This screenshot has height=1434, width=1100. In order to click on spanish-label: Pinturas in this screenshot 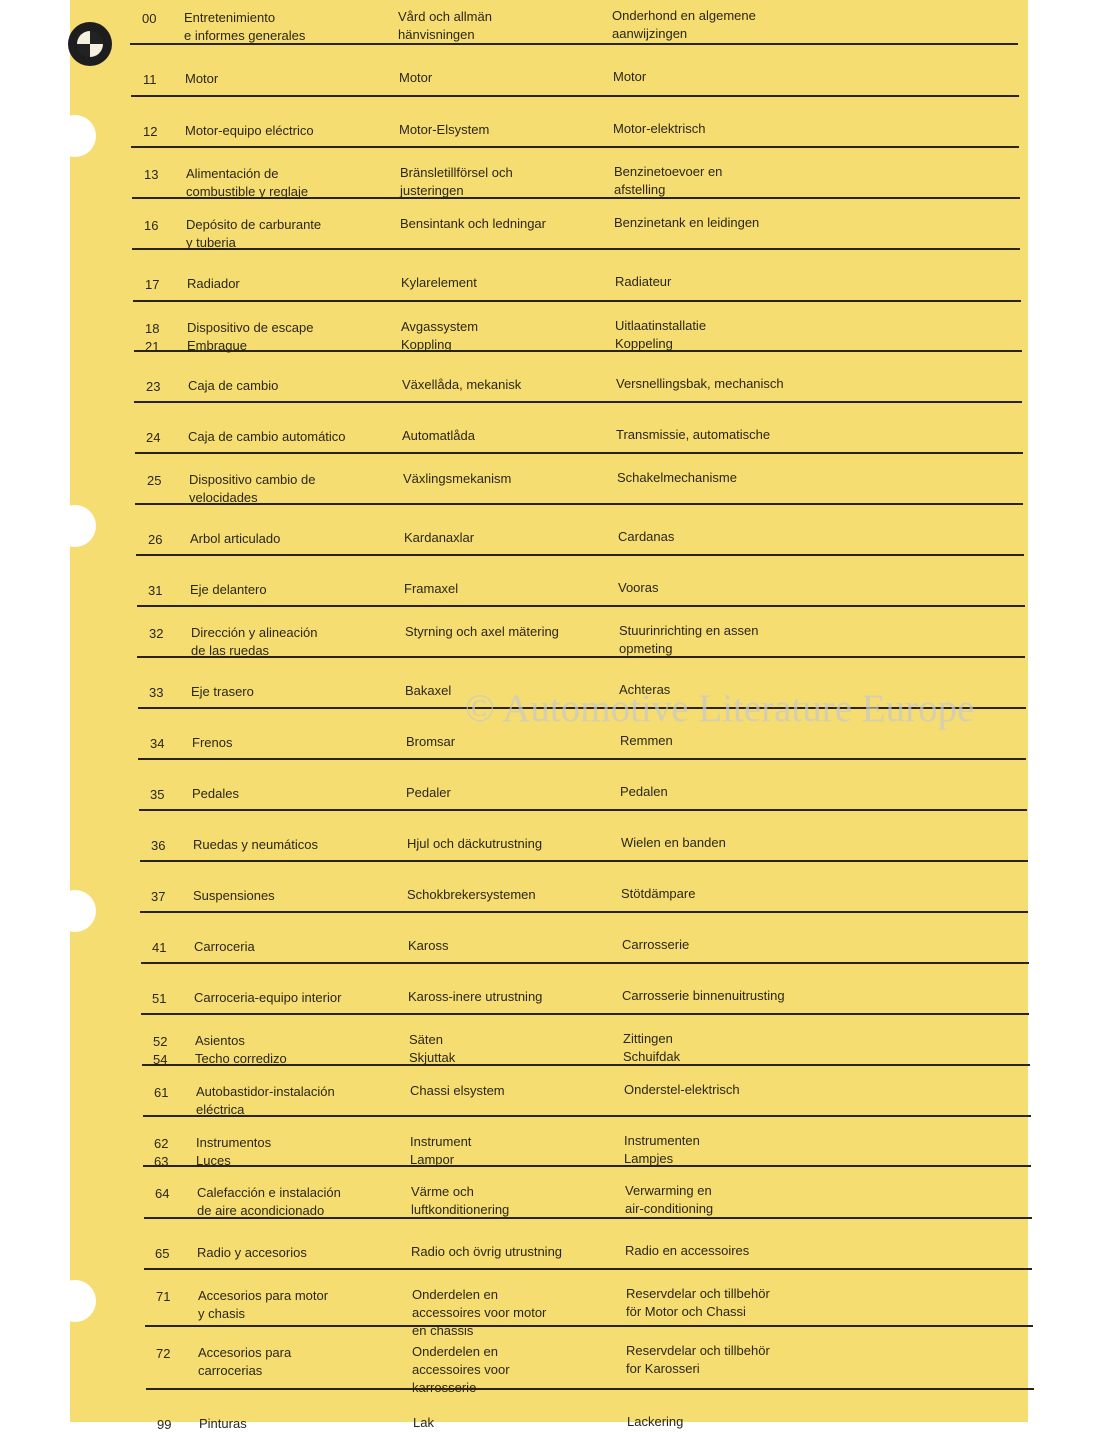, I will do `click(223, 1423)`.